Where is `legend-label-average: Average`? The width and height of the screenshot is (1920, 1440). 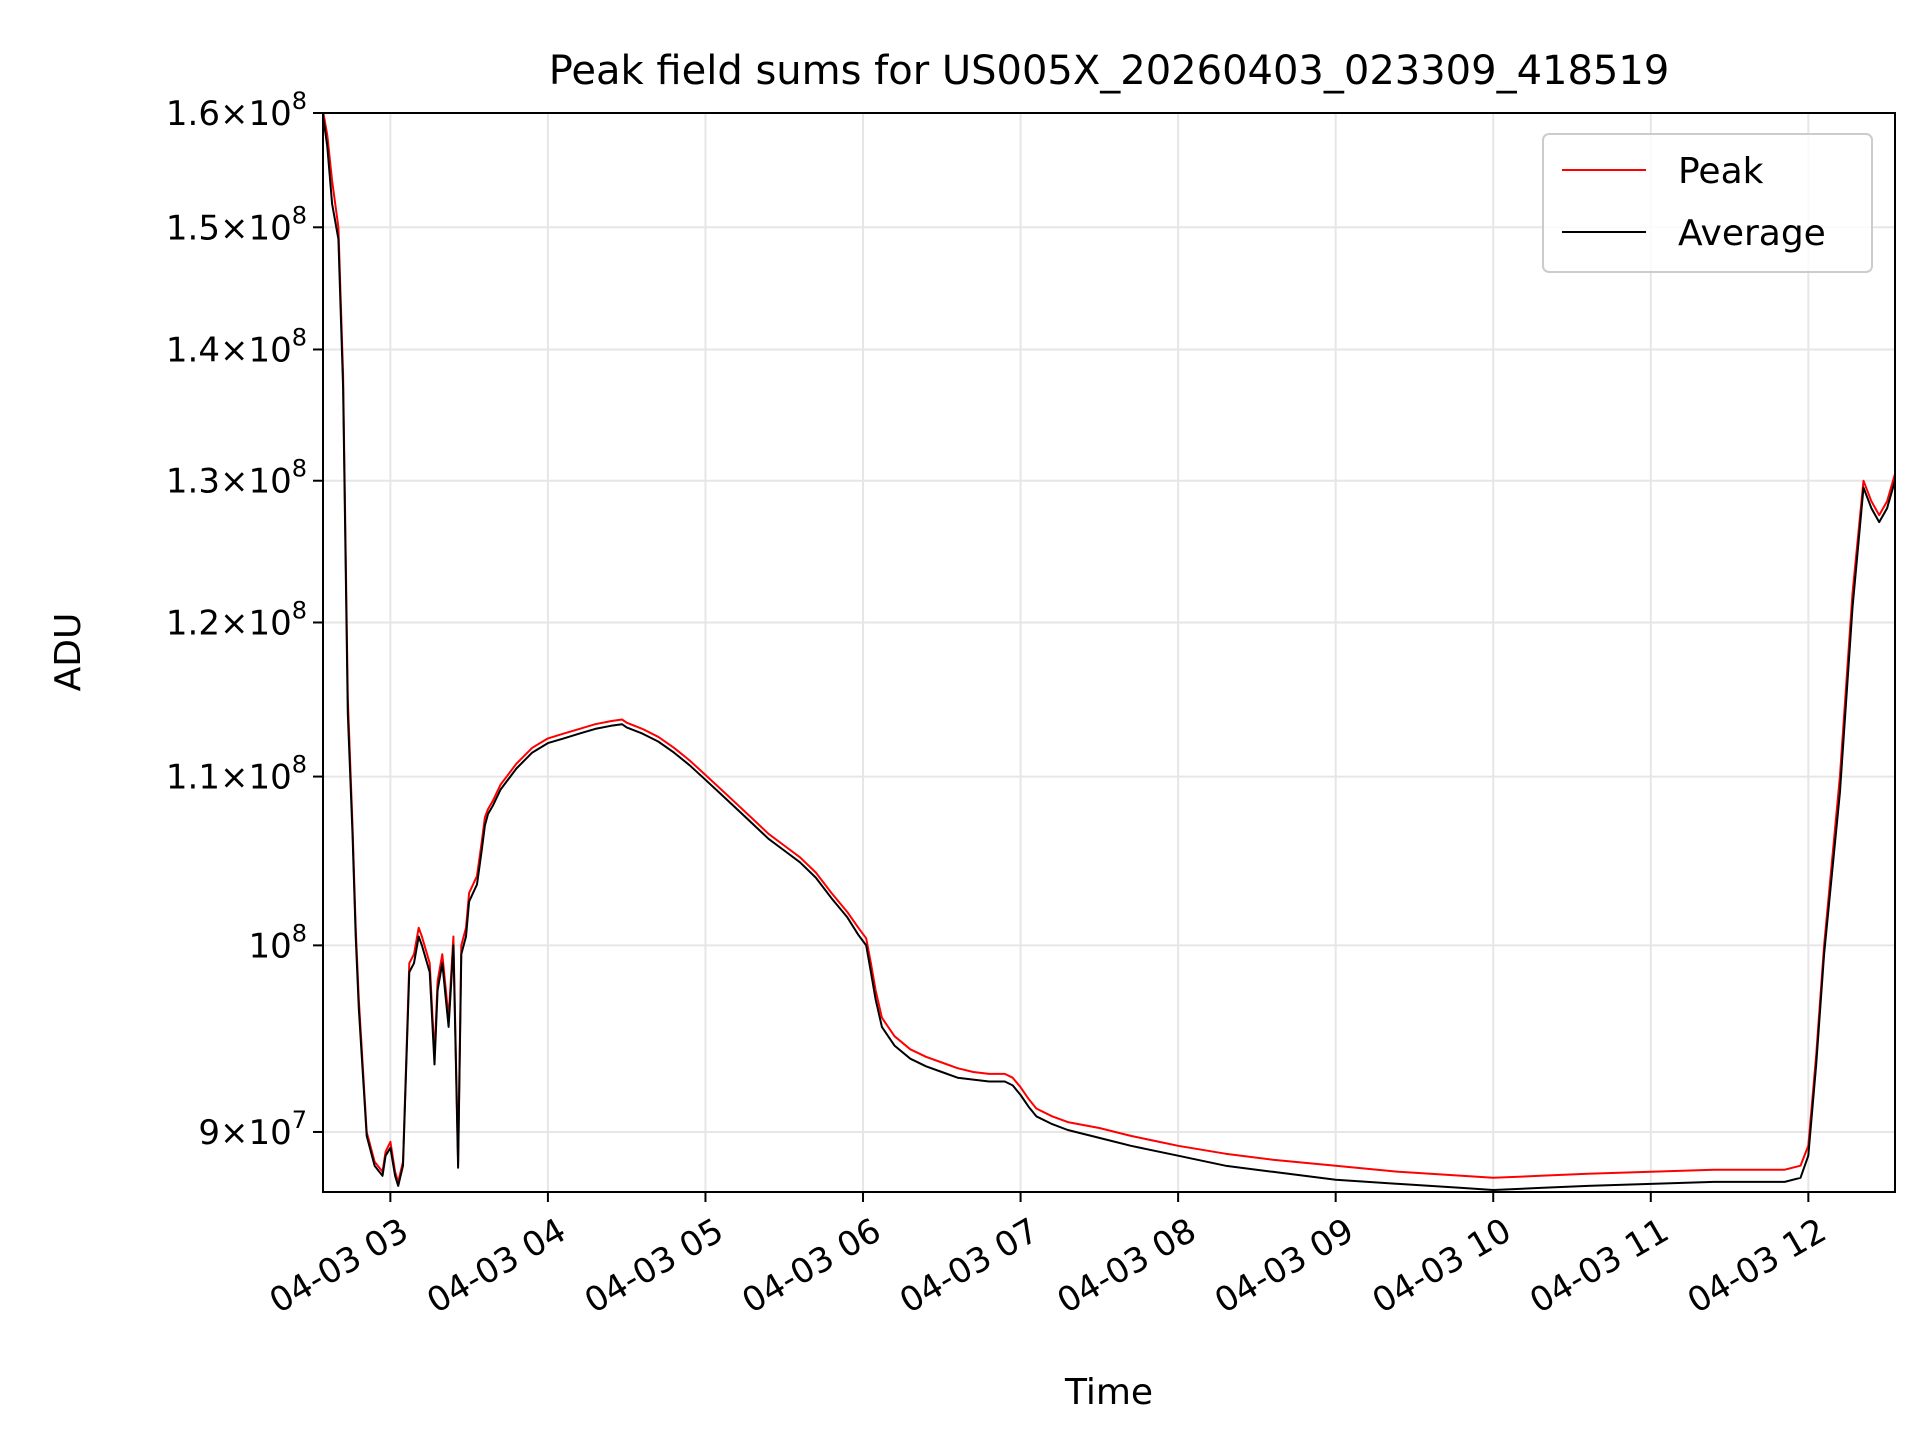
legend-label-average: Average is located at coordinates (1752, 233).